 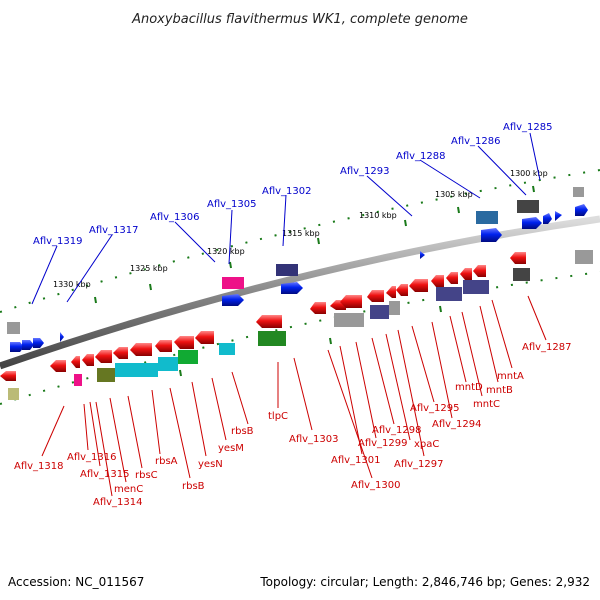 I want to click on label-aflv-1305: Aflv_1305, so click(x=232, y=204).